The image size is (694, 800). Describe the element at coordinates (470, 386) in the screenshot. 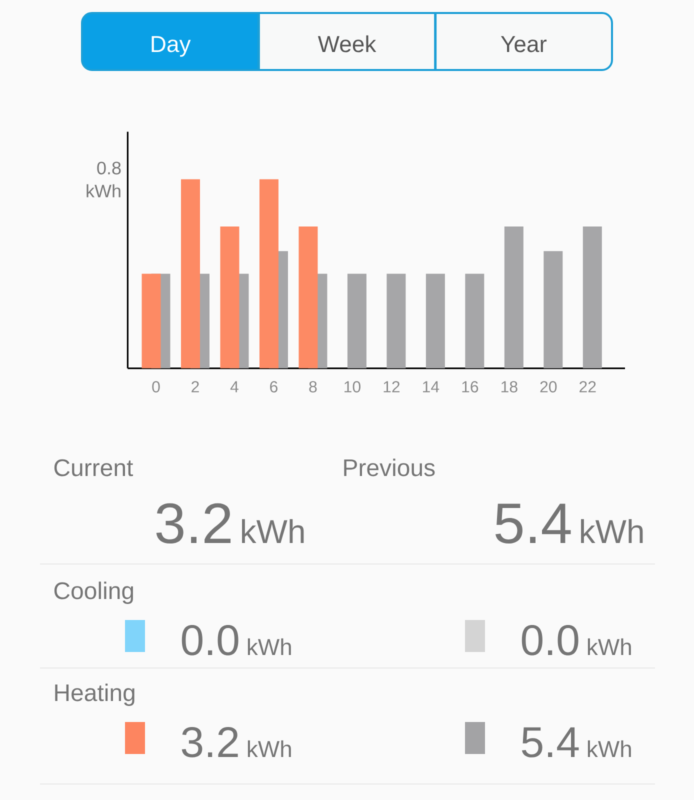

I see `x-tick-label: 16` at that location.